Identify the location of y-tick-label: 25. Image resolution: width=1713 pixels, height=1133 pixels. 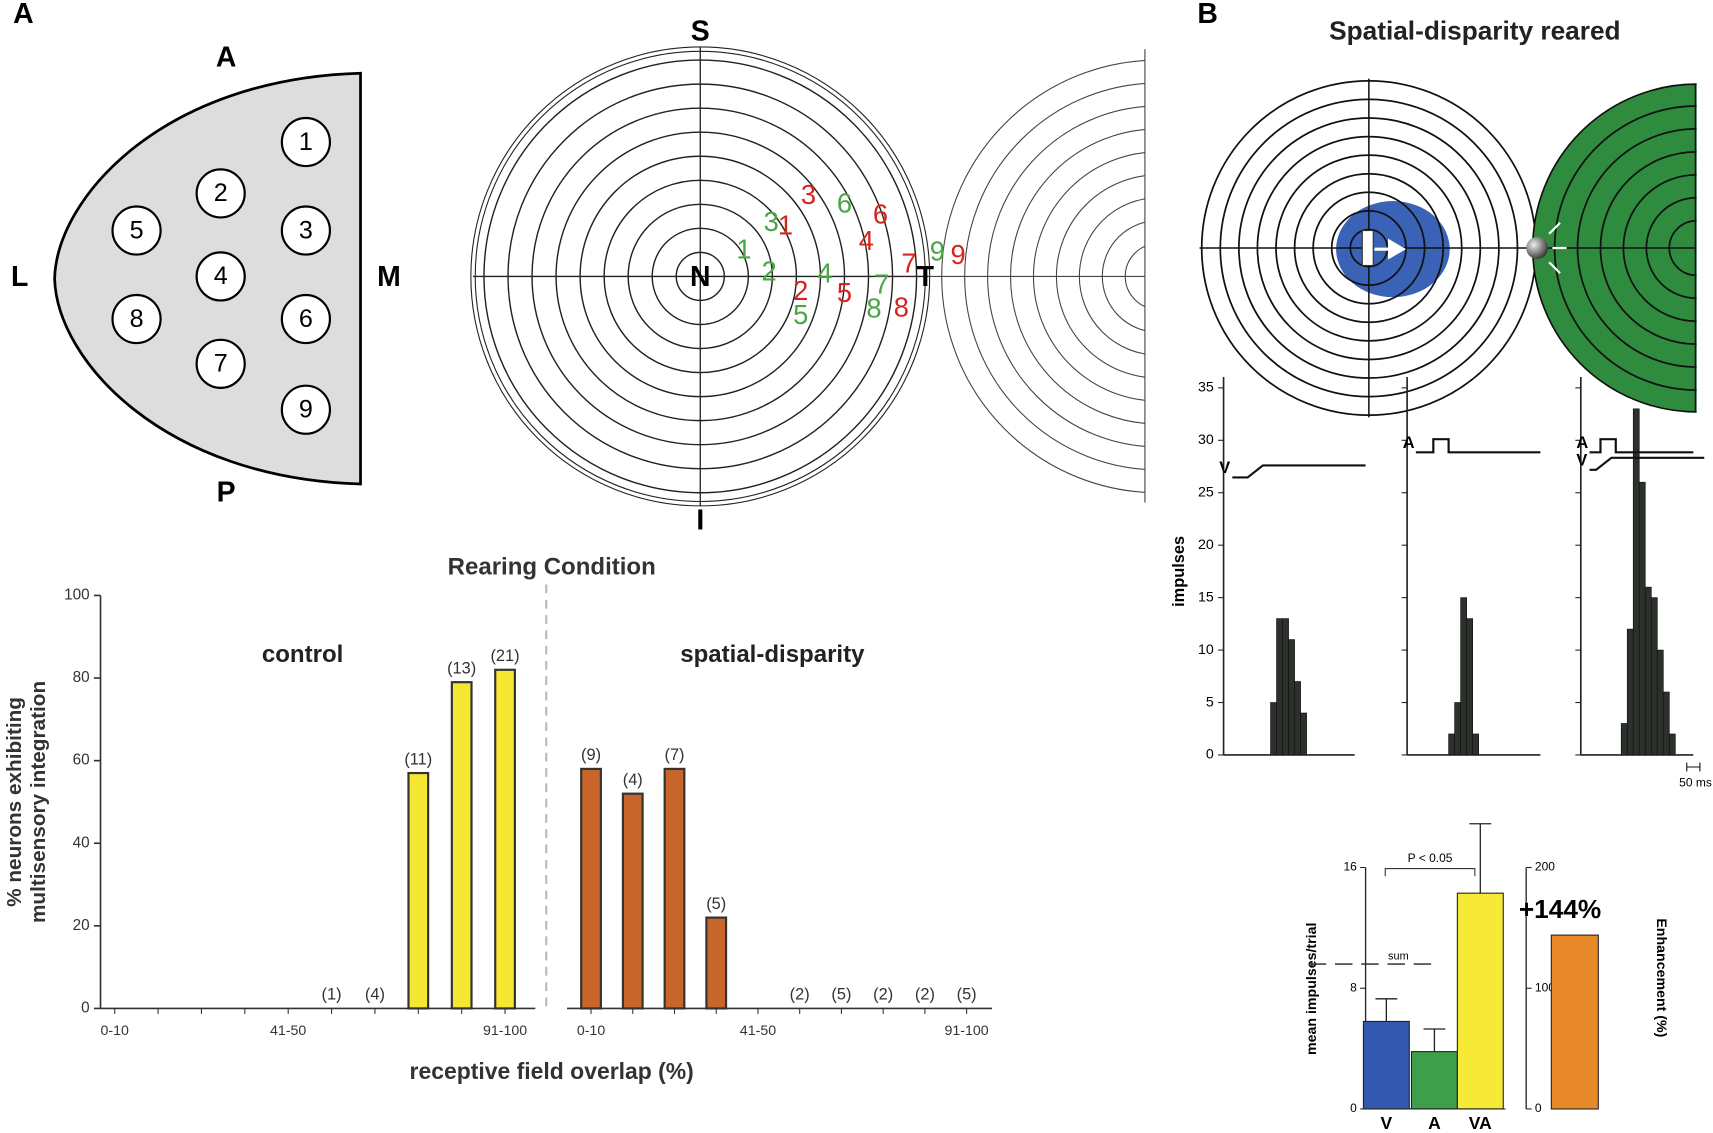
(1206, 493).